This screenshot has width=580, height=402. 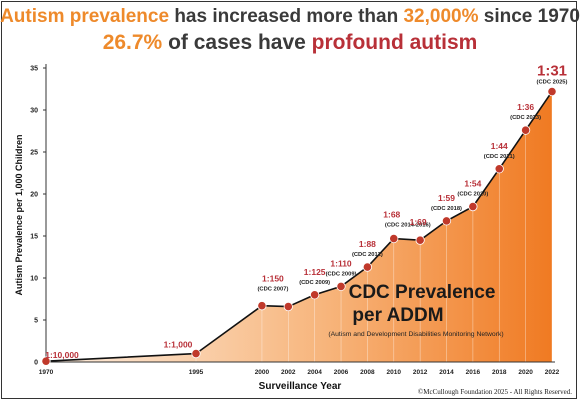 What do you see at coordinates (36, 321) in the screenshot?
I see `y-tick-label: 5` at bounding box center [36, 321].